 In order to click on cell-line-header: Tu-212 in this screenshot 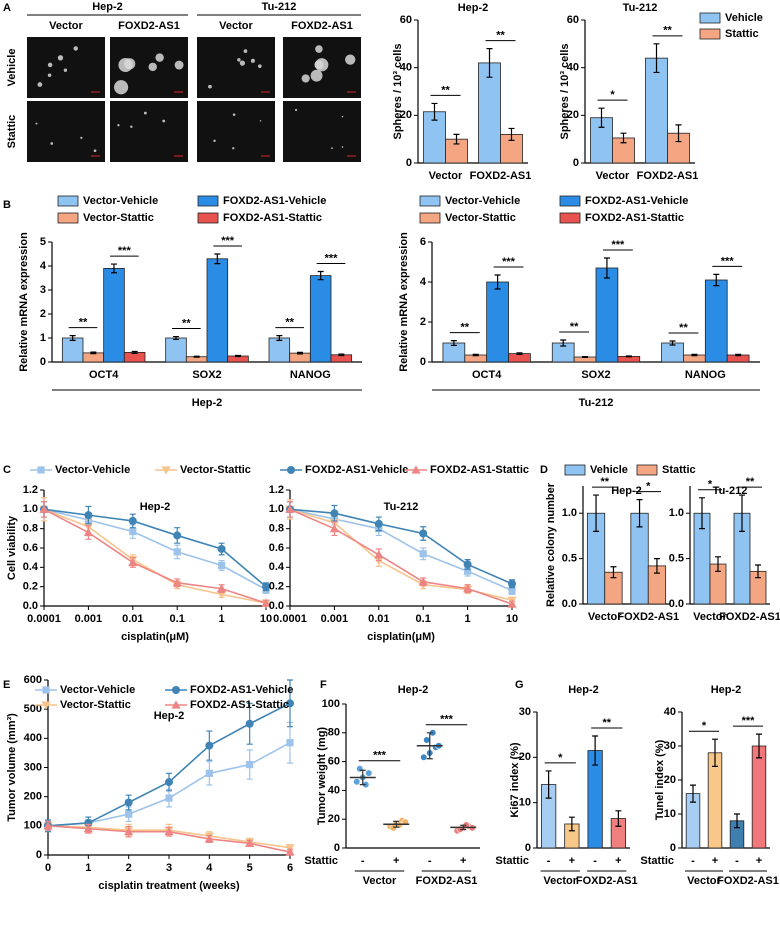, I will do `click(279, 7)`.